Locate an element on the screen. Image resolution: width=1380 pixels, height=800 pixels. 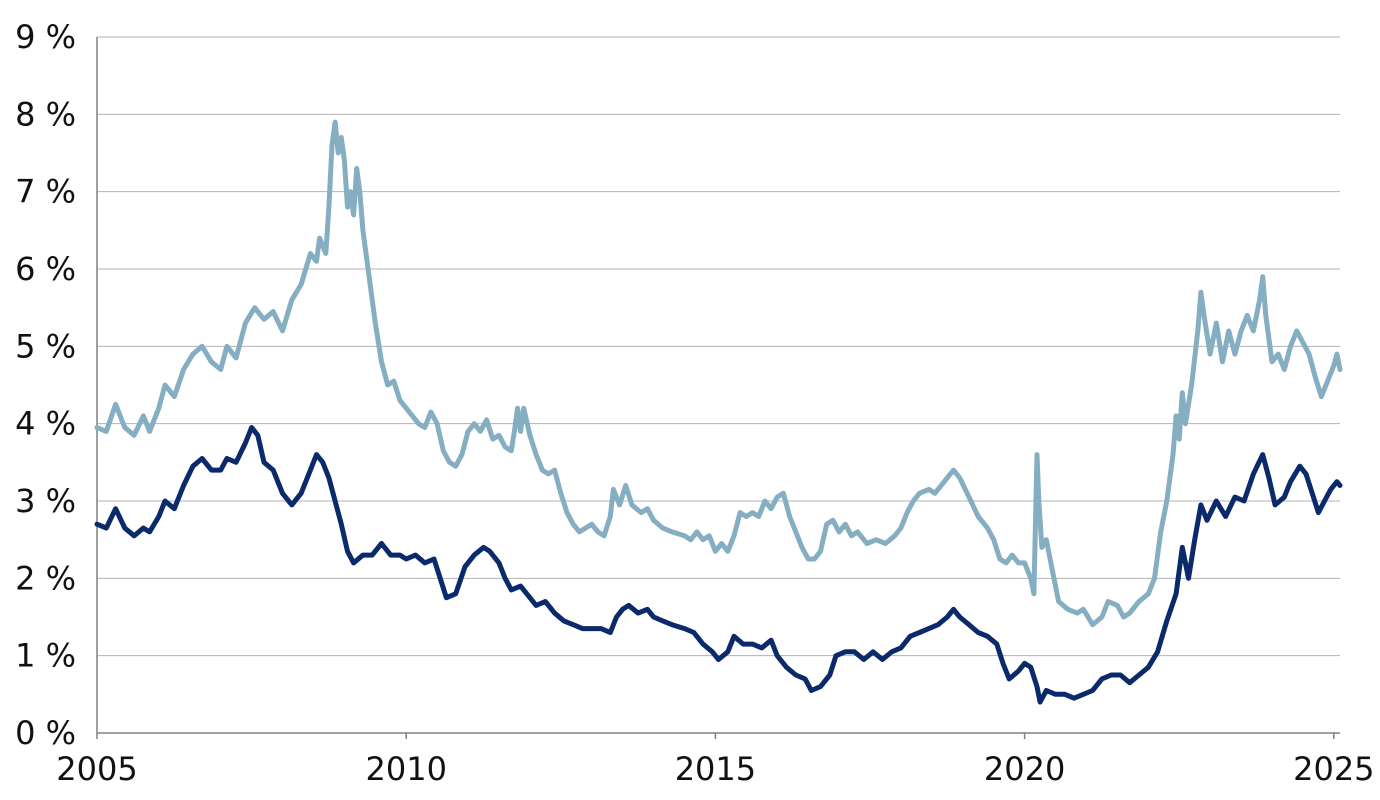
x-axis-tick-labels: 2005 2010 2015 2020 2025 is located at coordinates (715, 769).